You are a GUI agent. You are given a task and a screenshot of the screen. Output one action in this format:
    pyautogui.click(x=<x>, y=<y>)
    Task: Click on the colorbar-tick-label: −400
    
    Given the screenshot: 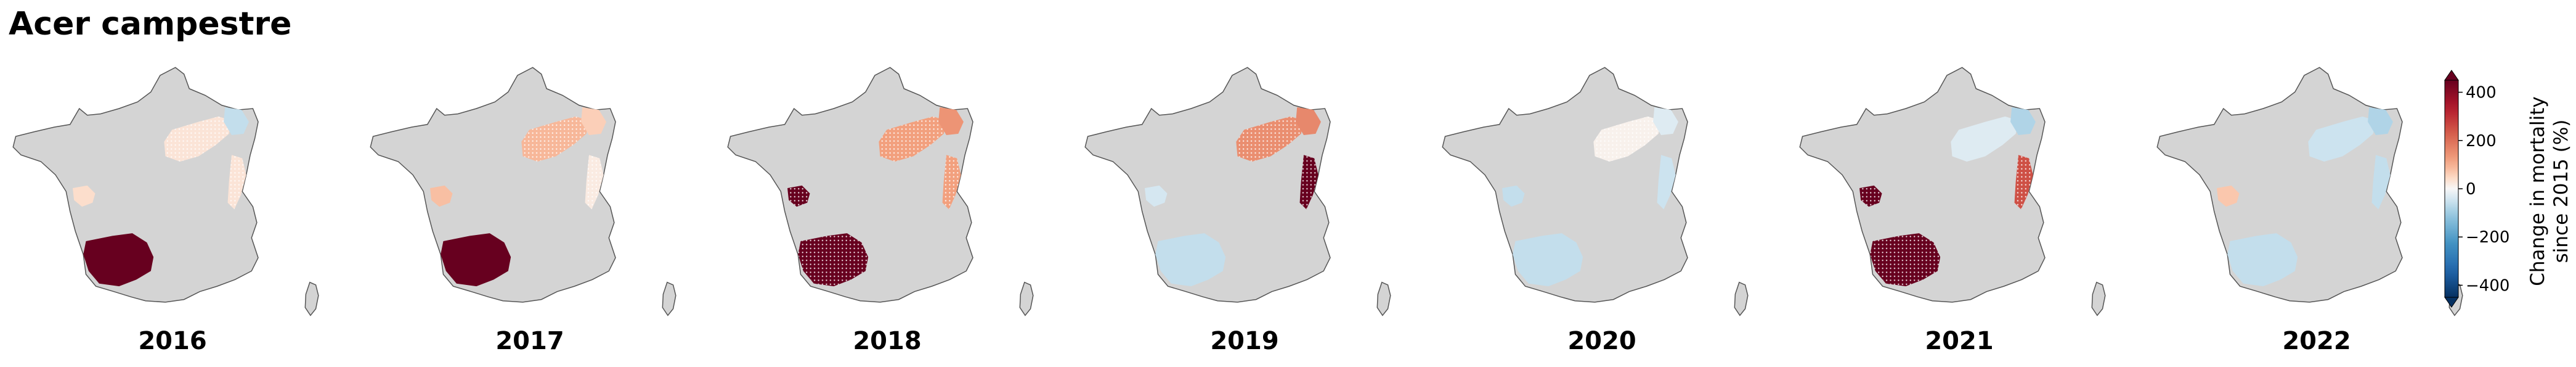 What is the action you would take?
    pyautogui.click(x=2487, y=286)
    